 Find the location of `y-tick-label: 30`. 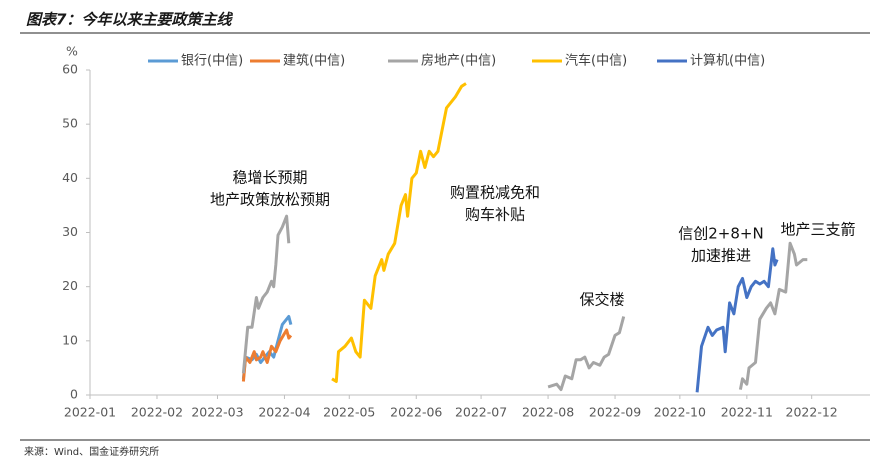

y-tick-label: 30 is located at coordinates (70, 231).